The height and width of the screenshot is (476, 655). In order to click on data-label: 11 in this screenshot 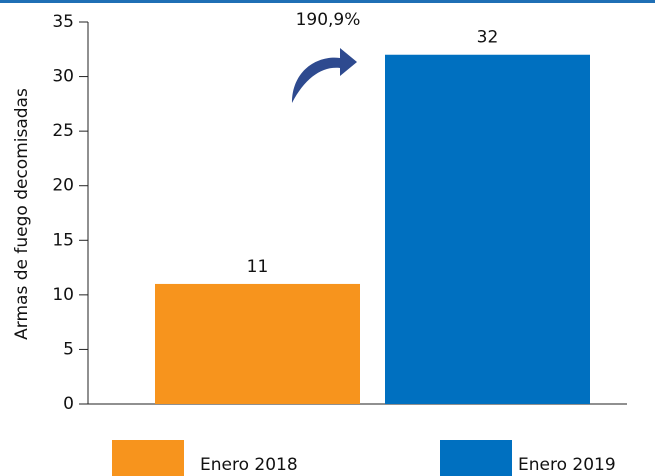, I will do `click(258, 267)`.